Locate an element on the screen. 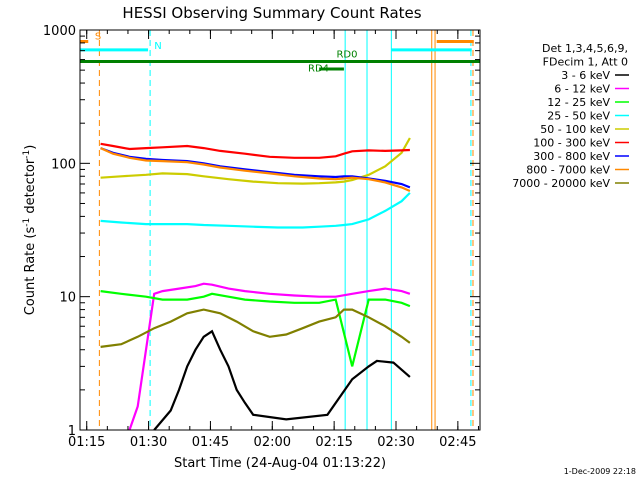 This screenshot has height=480, width=640. x-tick-label: 02:45 is located at coordinates (457, 442).